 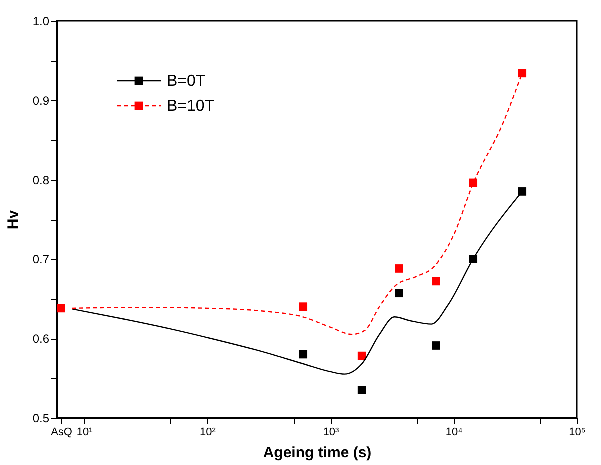 I want to click on y-tick-label: 0.7, so click(x=41, y=259).